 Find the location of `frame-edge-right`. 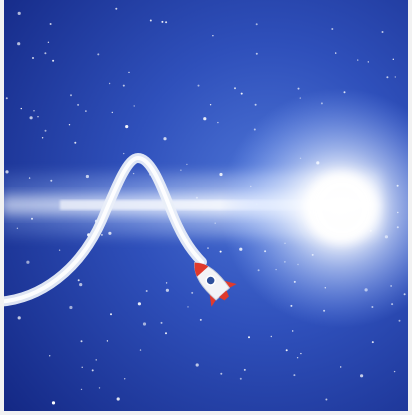

frame-edge-right is located at coordinates (410, 207).